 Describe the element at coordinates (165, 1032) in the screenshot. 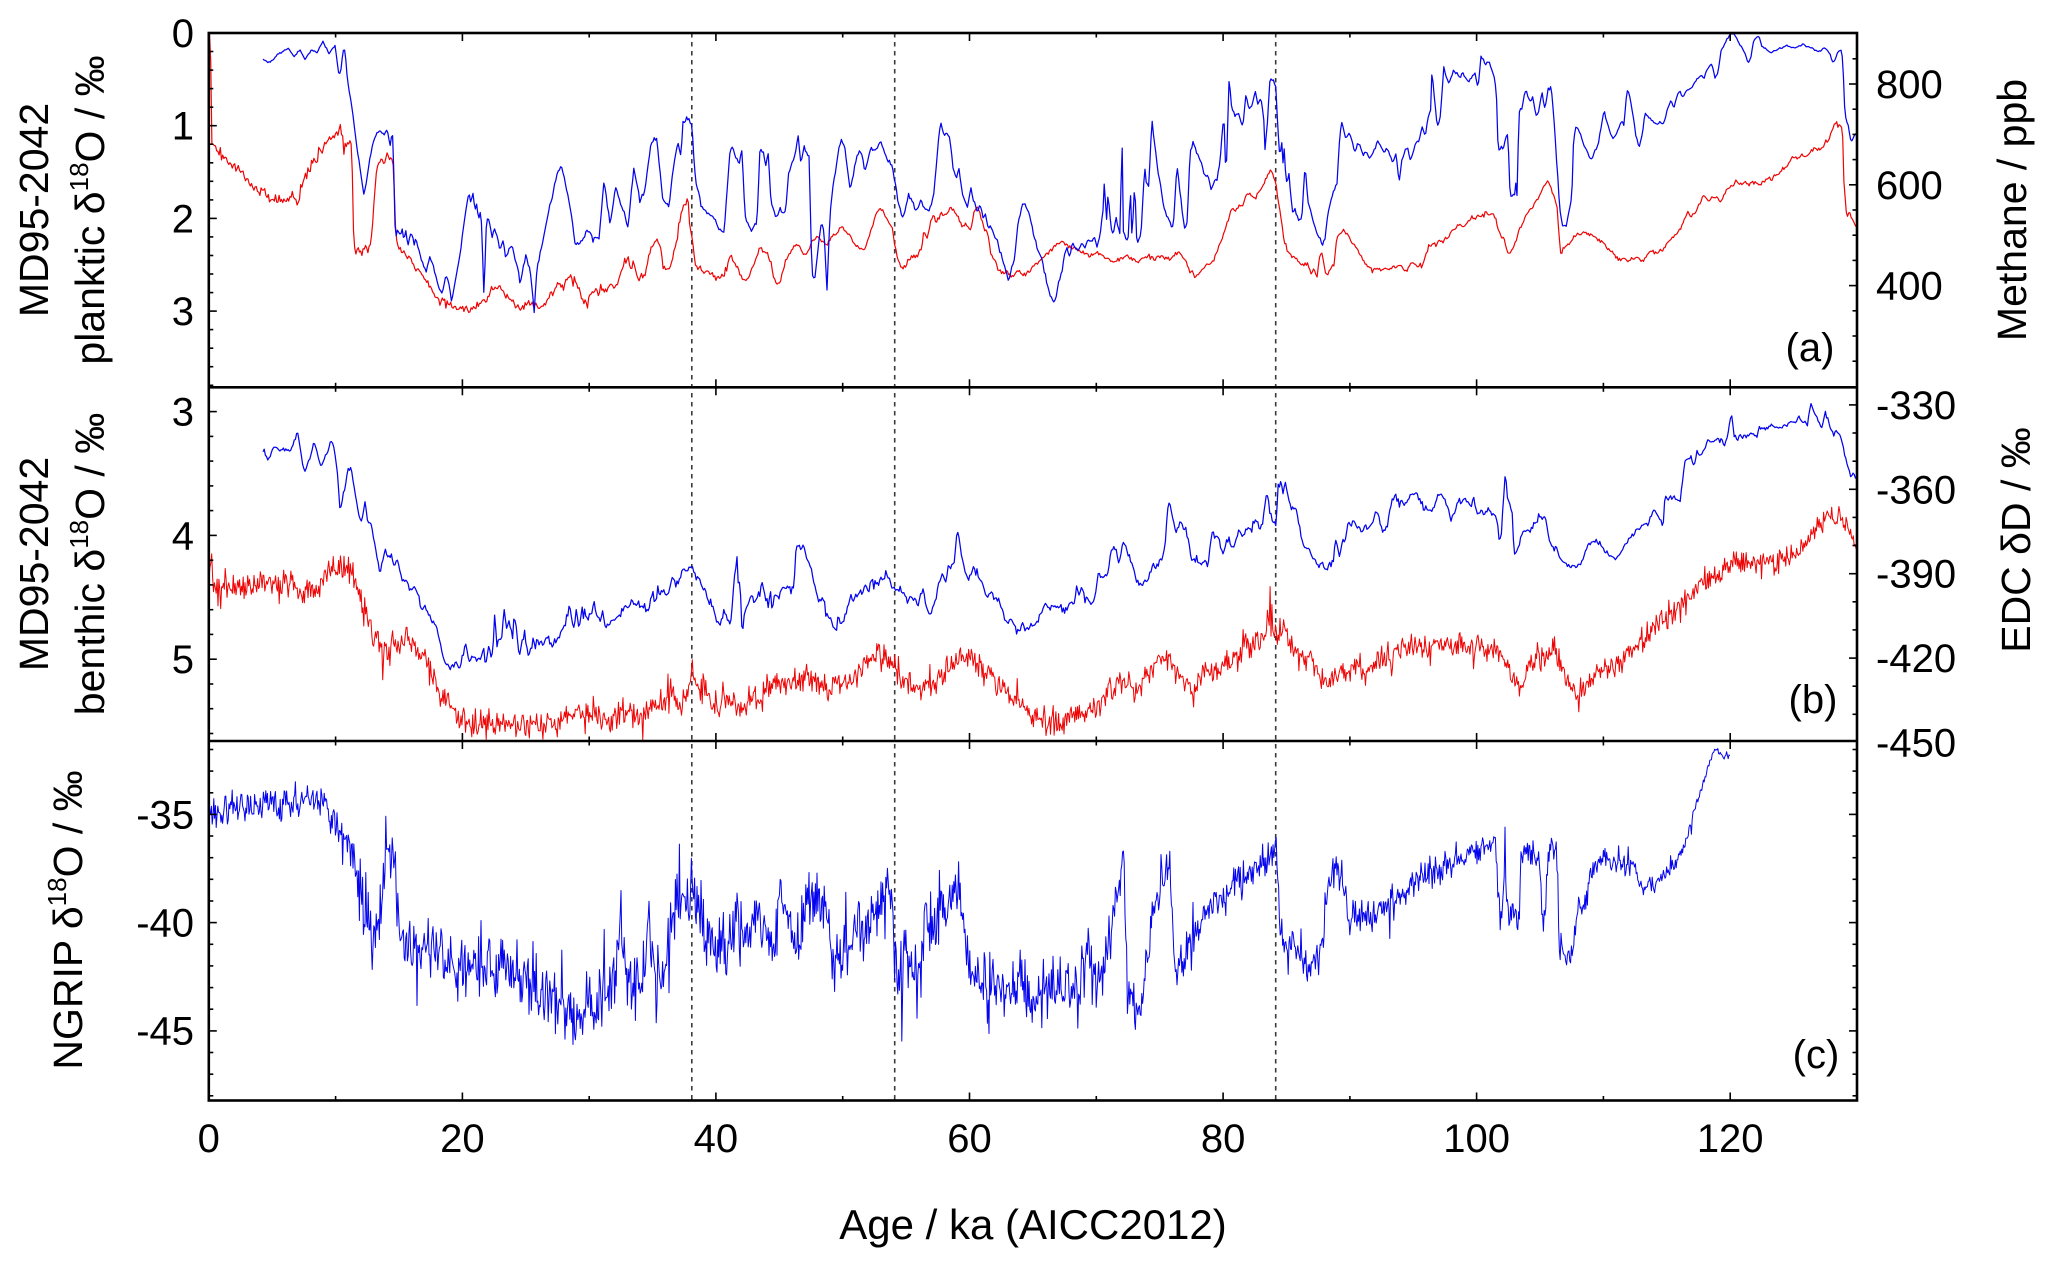

I see `svg-text: -45` at that location.